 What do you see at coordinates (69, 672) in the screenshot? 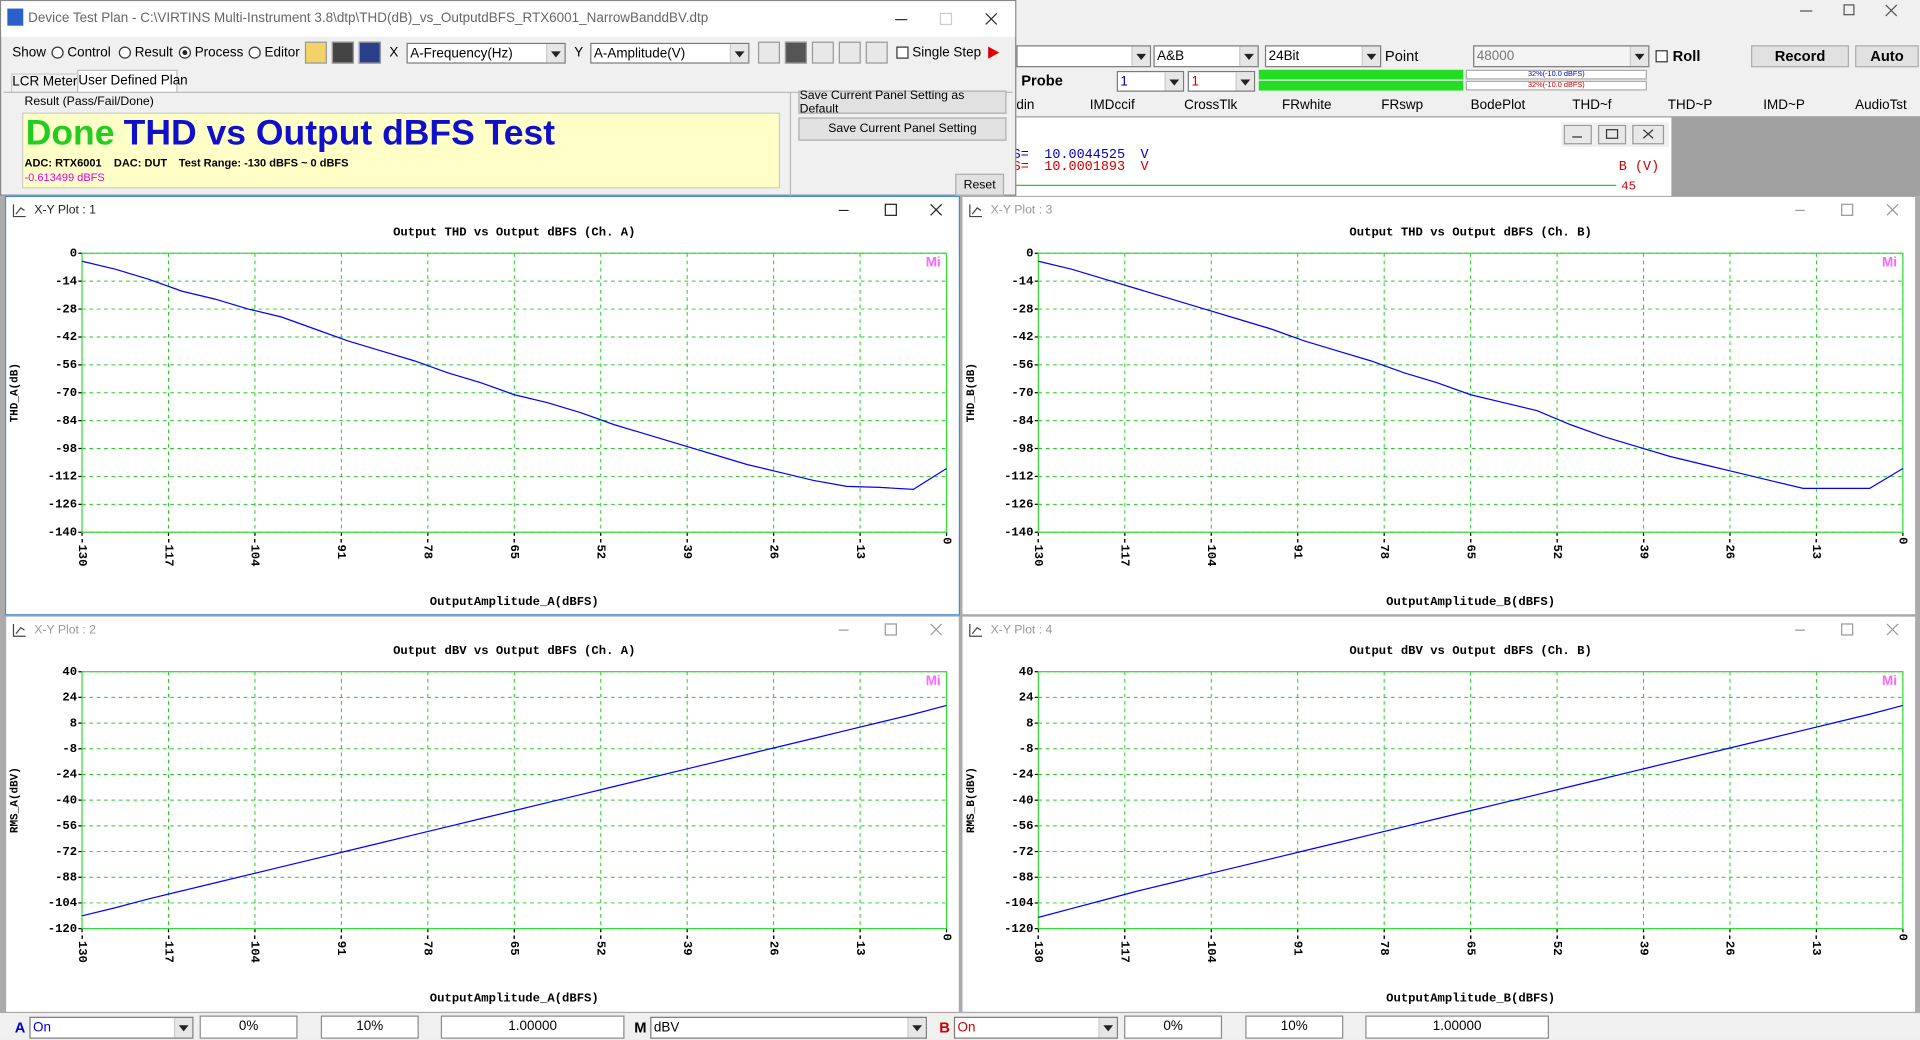
I see `y-tick-label: 40` at bounding box center [69, 672].